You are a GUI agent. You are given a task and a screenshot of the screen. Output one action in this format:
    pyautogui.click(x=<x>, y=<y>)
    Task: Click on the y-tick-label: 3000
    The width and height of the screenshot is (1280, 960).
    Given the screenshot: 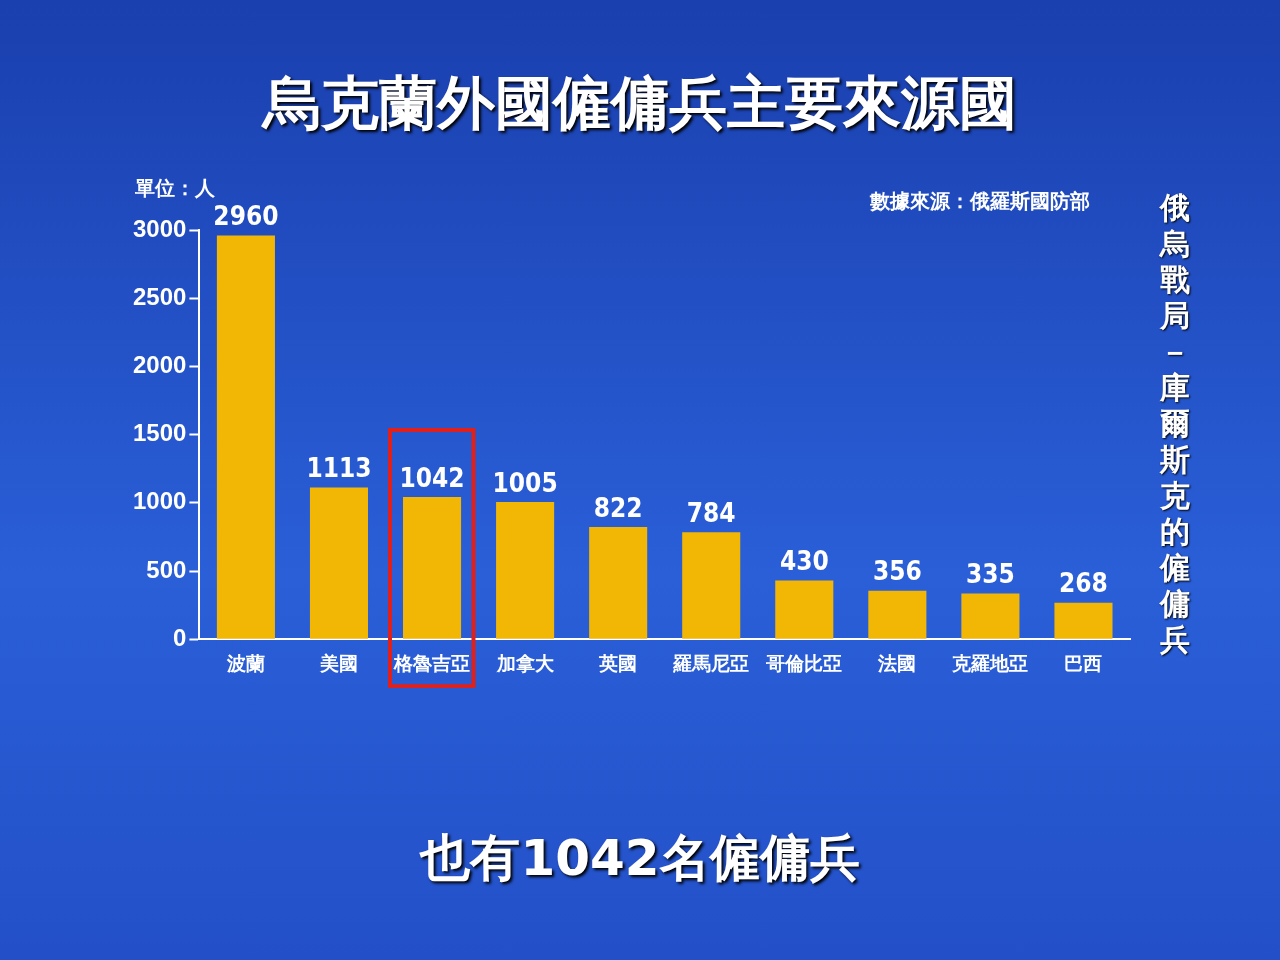 What is the action you would take?
    pyautogui.click(x=160, y=228)
    